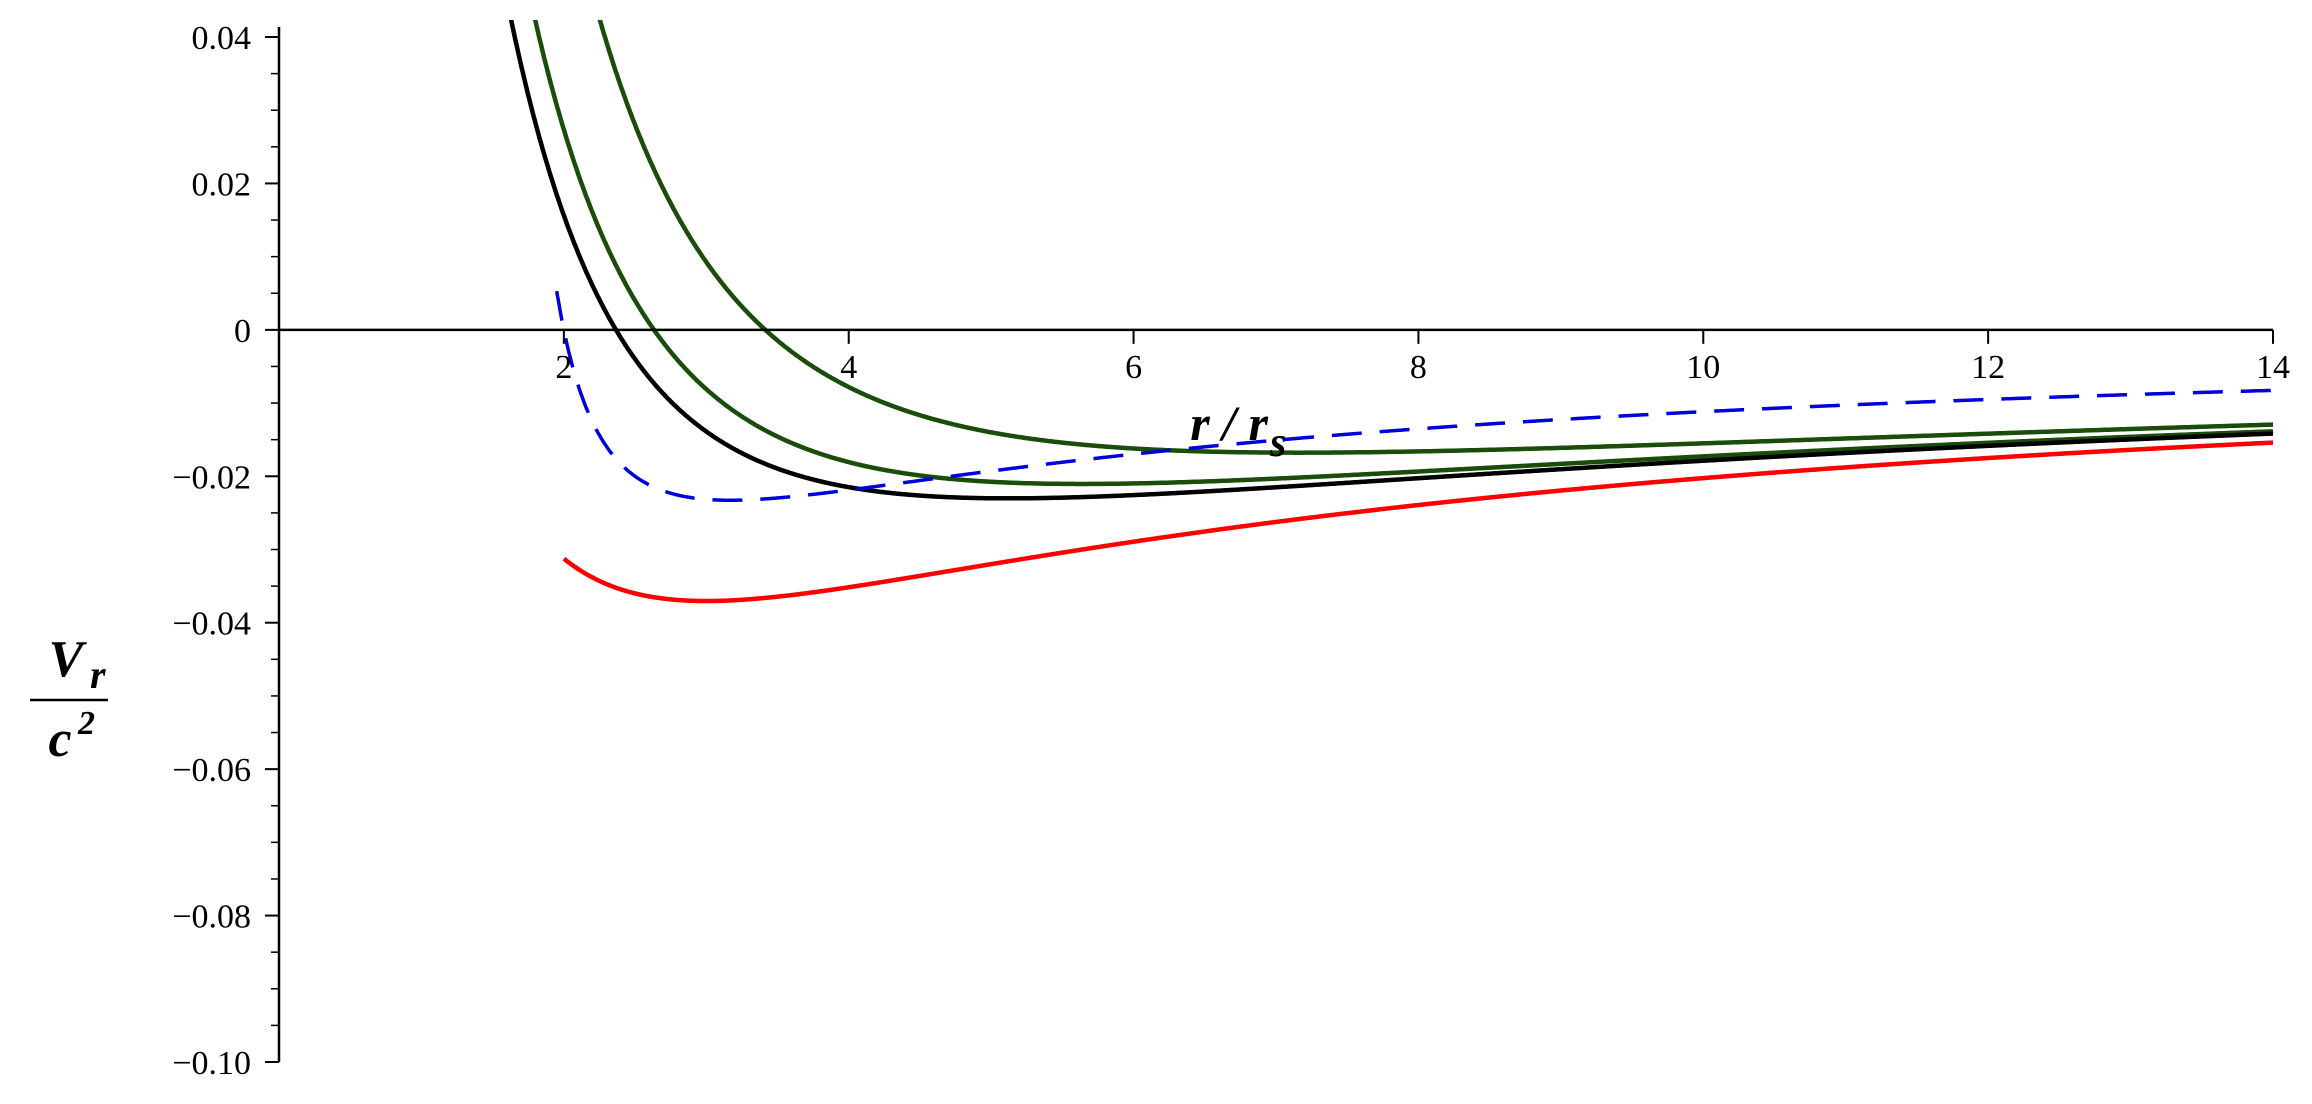 The height and width of the screenshot is (1104, 2312). I want to click on y-tick-label: −0.02, so click(211, 477).